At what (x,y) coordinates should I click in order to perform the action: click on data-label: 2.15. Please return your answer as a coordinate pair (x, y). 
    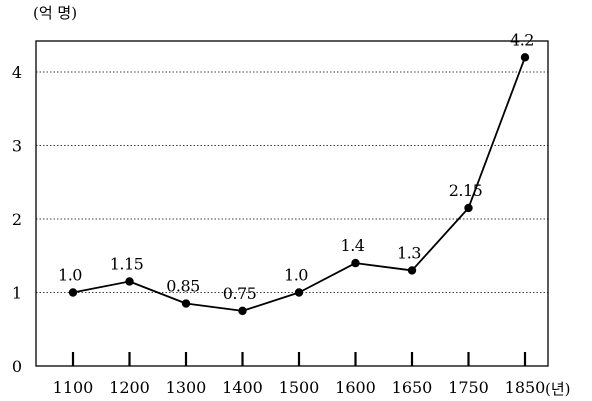
    Looking at the image, I should click on (466, 190).